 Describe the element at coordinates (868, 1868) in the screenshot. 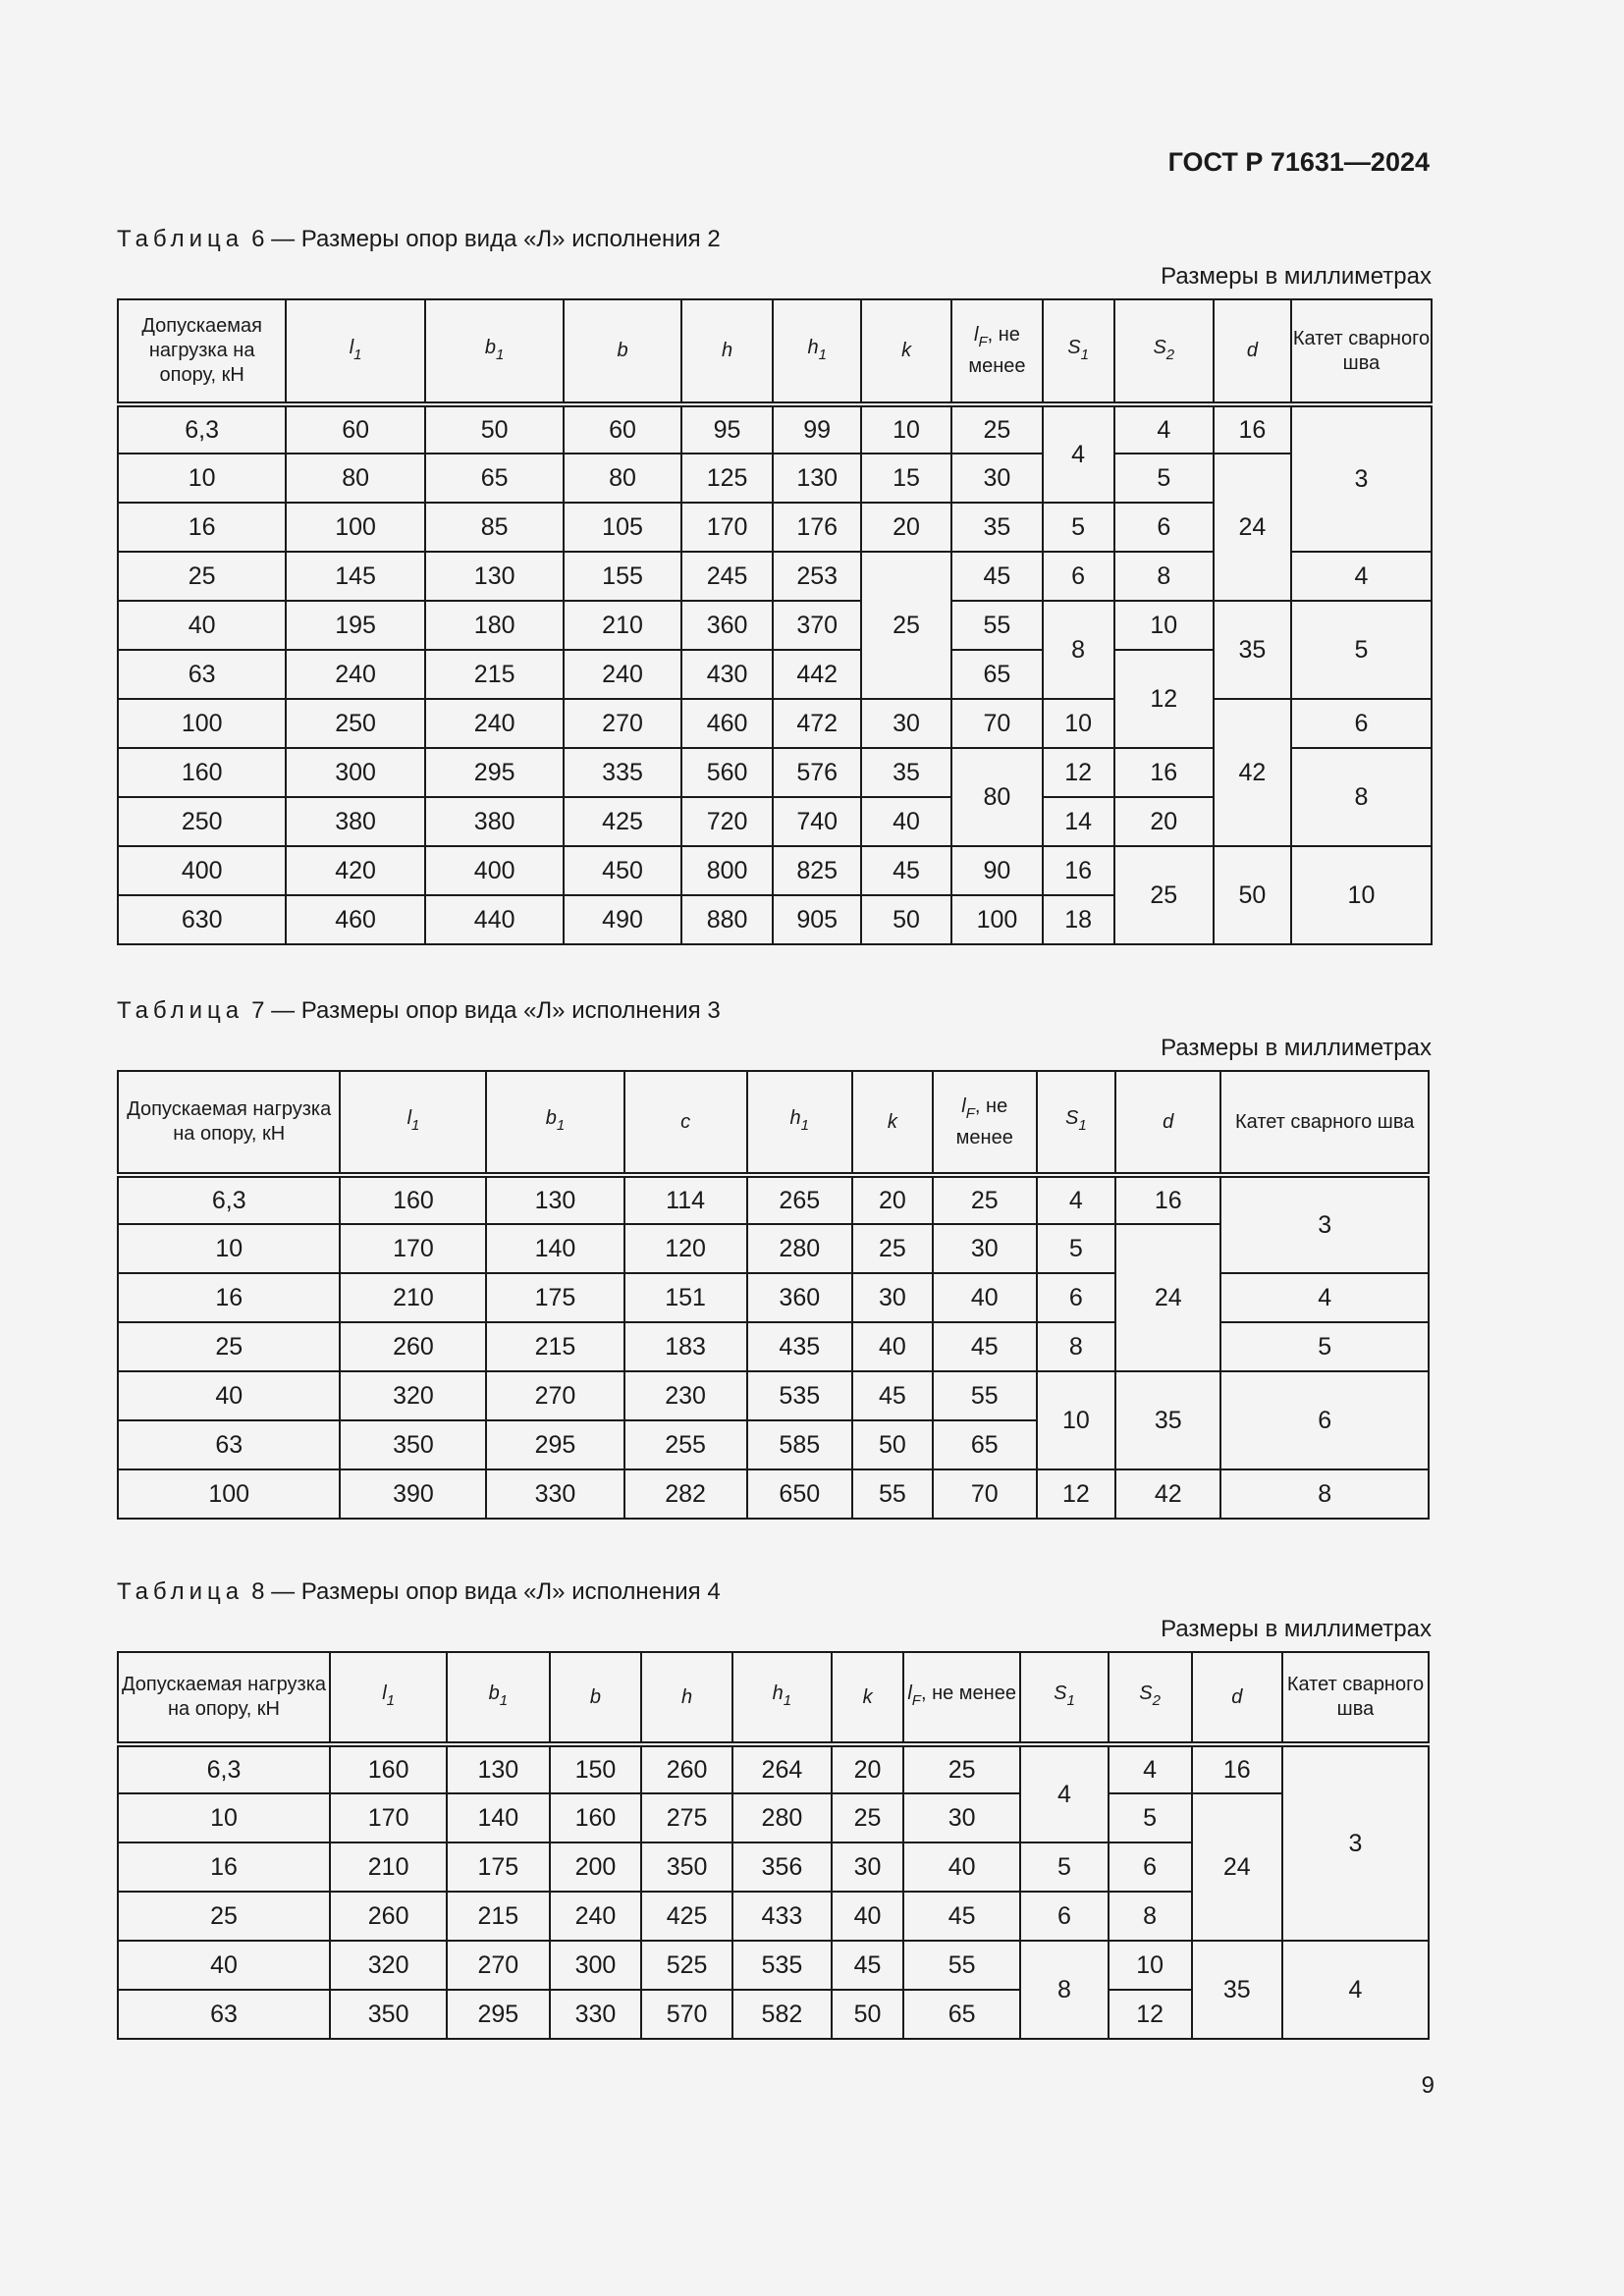

I see `table-cell: 30` at that location.